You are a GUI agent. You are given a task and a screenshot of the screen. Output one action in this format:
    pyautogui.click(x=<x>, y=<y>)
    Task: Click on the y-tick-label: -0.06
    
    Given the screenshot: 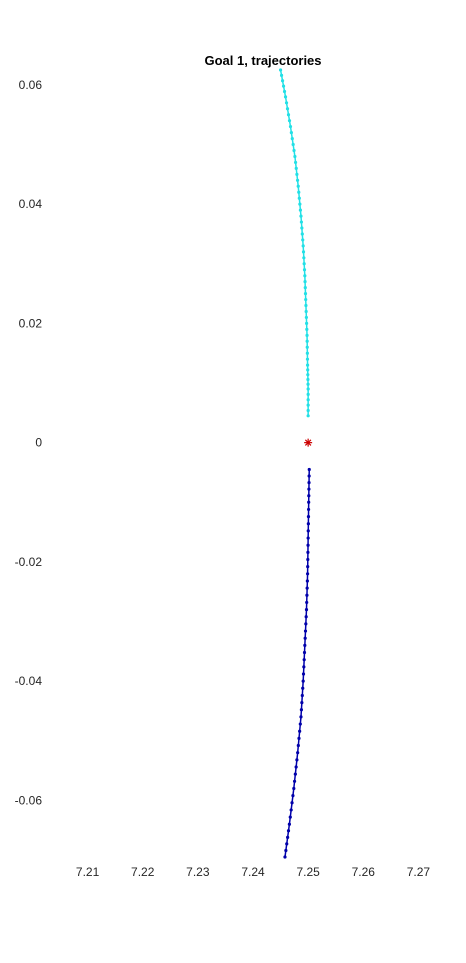 What is the action you would take?
    pyautogui.click(x=29, y=800)
    